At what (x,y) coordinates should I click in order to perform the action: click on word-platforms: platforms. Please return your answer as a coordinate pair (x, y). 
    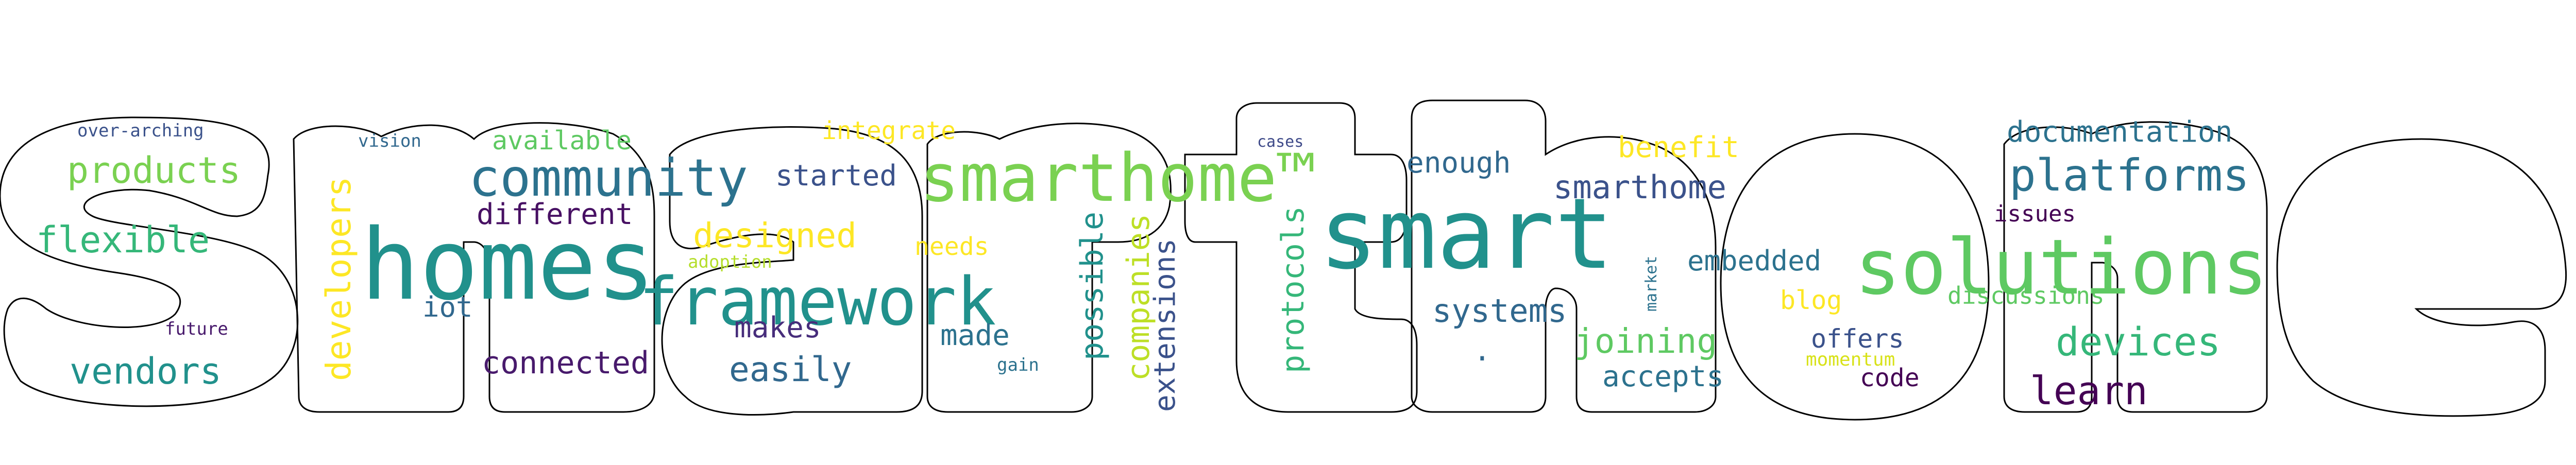
    Looking at the image, I should click on (2129, 176).